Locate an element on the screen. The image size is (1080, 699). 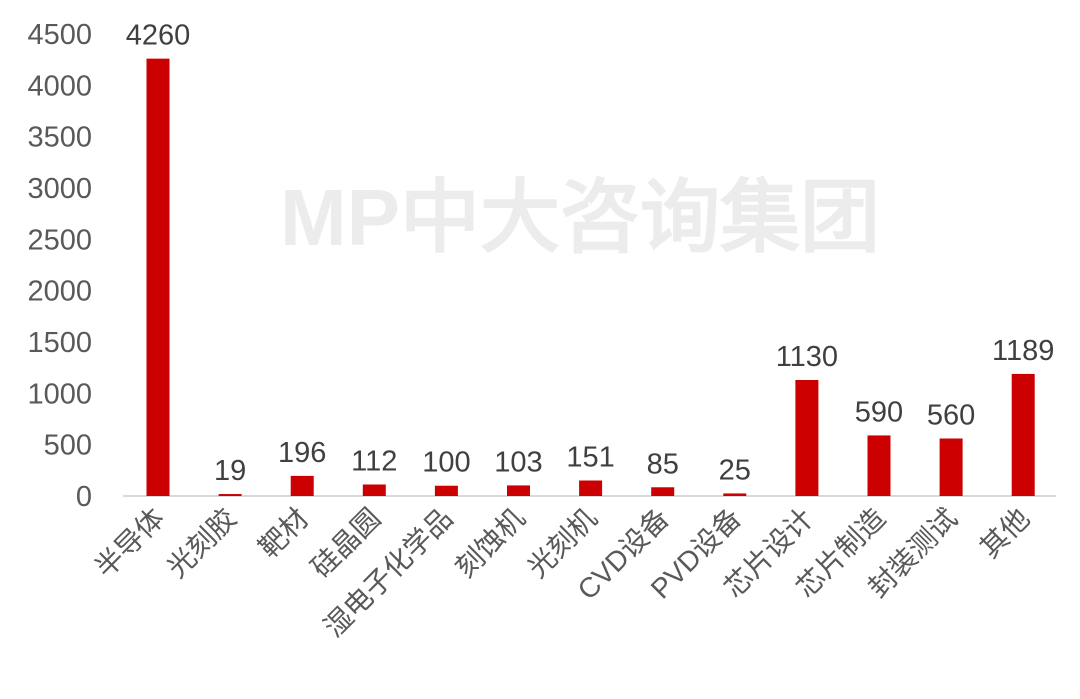
y-tick-label: 1000 is located at coordinates (59, 394).